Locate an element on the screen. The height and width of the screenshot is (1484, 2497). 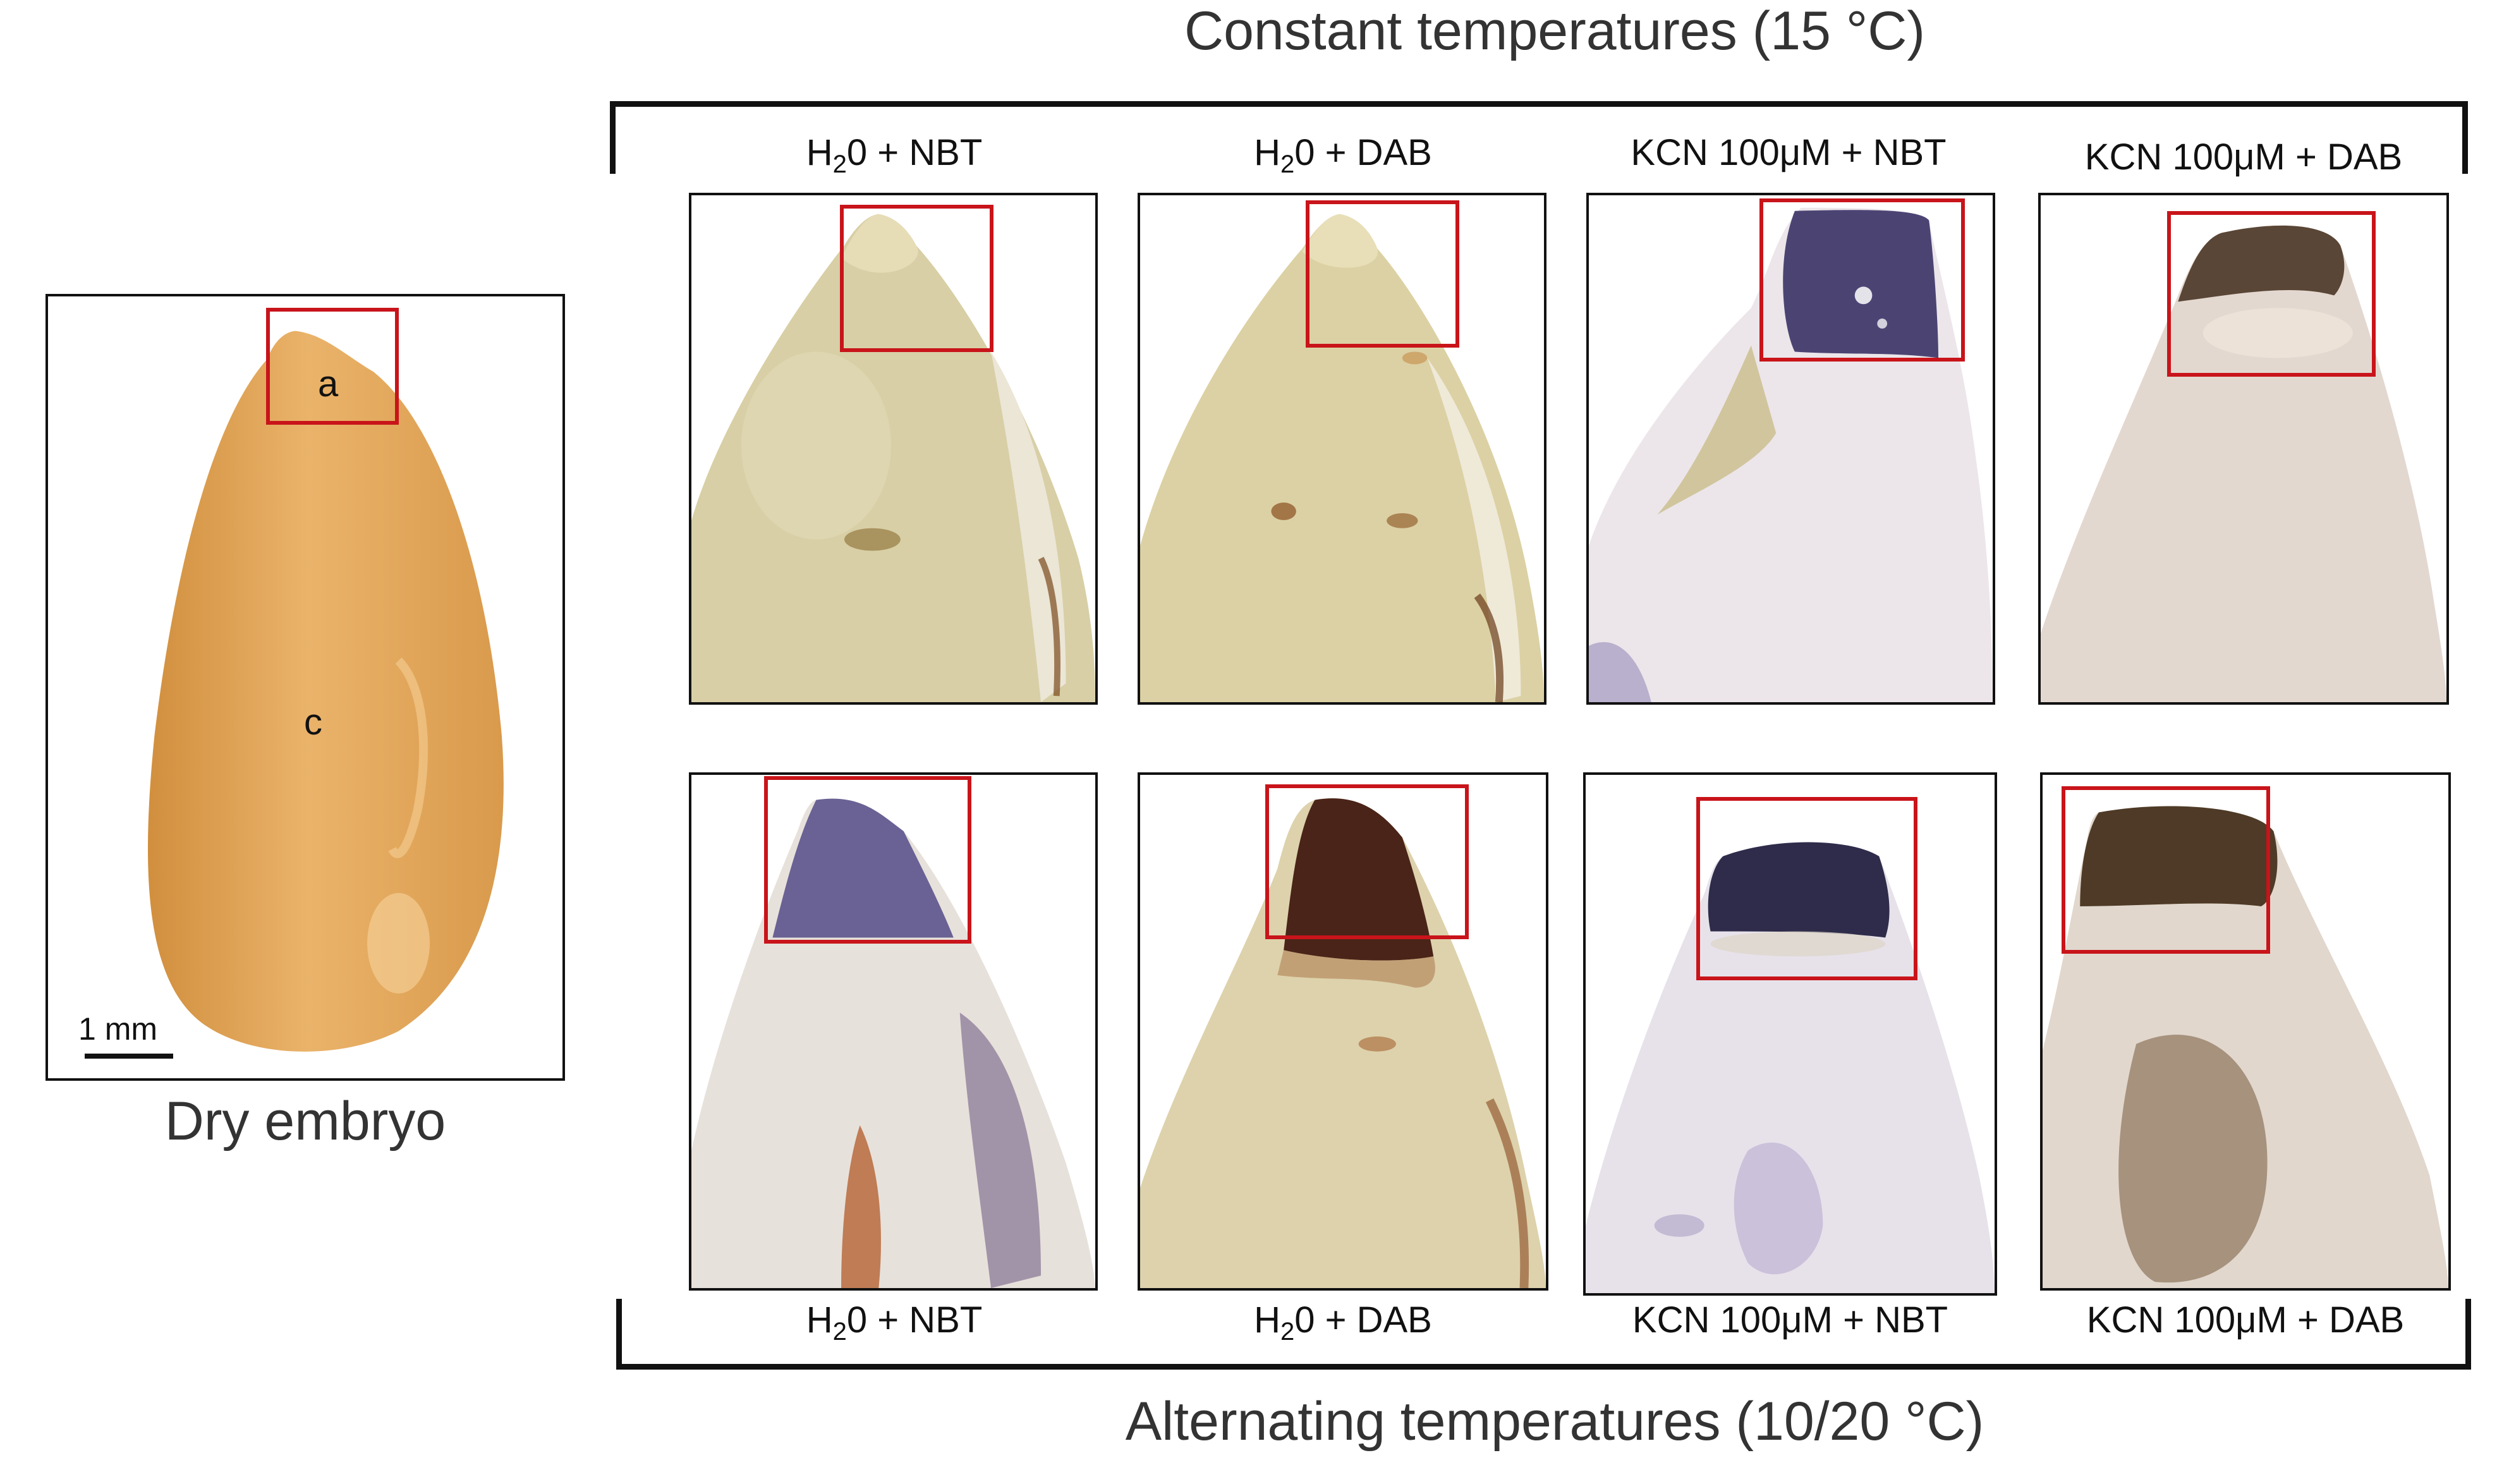
bottom-h2o-dab-roi-box is located at coordinates (1367, 862).